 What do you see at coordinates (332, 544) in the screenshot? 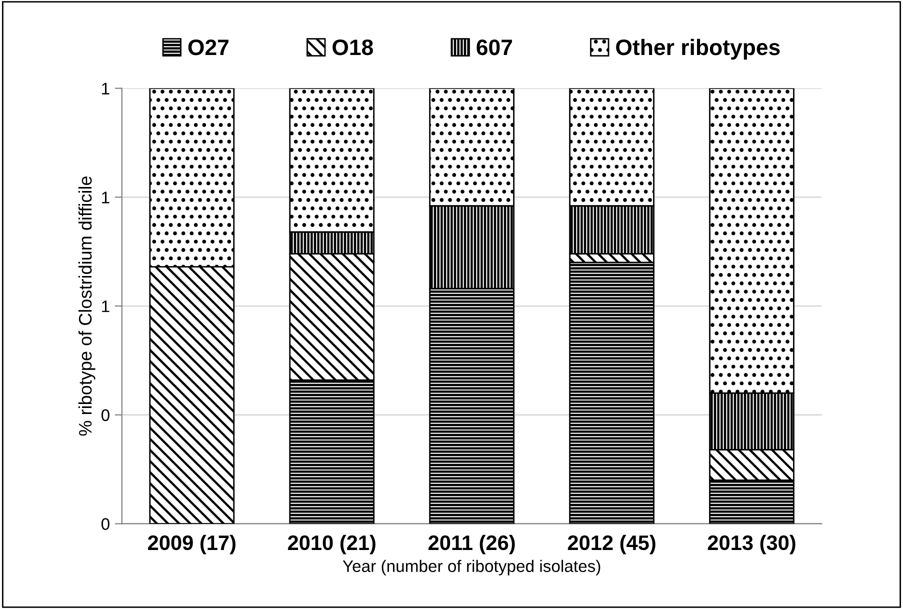
I see `x-tick-label: 2010 (21)` at bounding box center [332, 544].